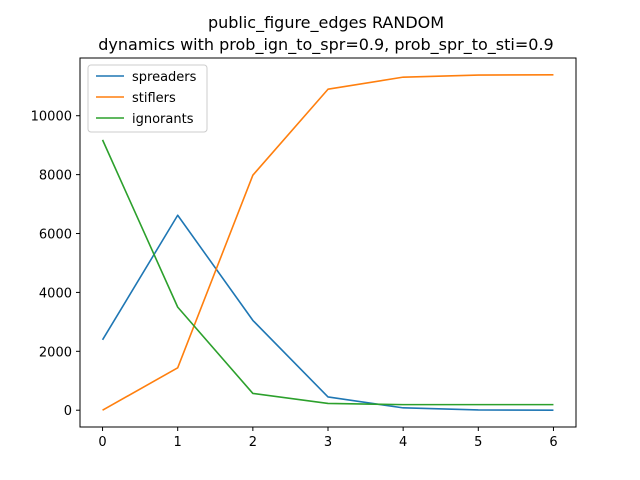 The width and height of the screenshot is (640, 480). What do you see at coordinates (55, 264) in the screenshot?
I see `y-axis: 0 2000 4000 6000 8000 10000` at bounding box center [55, 264].